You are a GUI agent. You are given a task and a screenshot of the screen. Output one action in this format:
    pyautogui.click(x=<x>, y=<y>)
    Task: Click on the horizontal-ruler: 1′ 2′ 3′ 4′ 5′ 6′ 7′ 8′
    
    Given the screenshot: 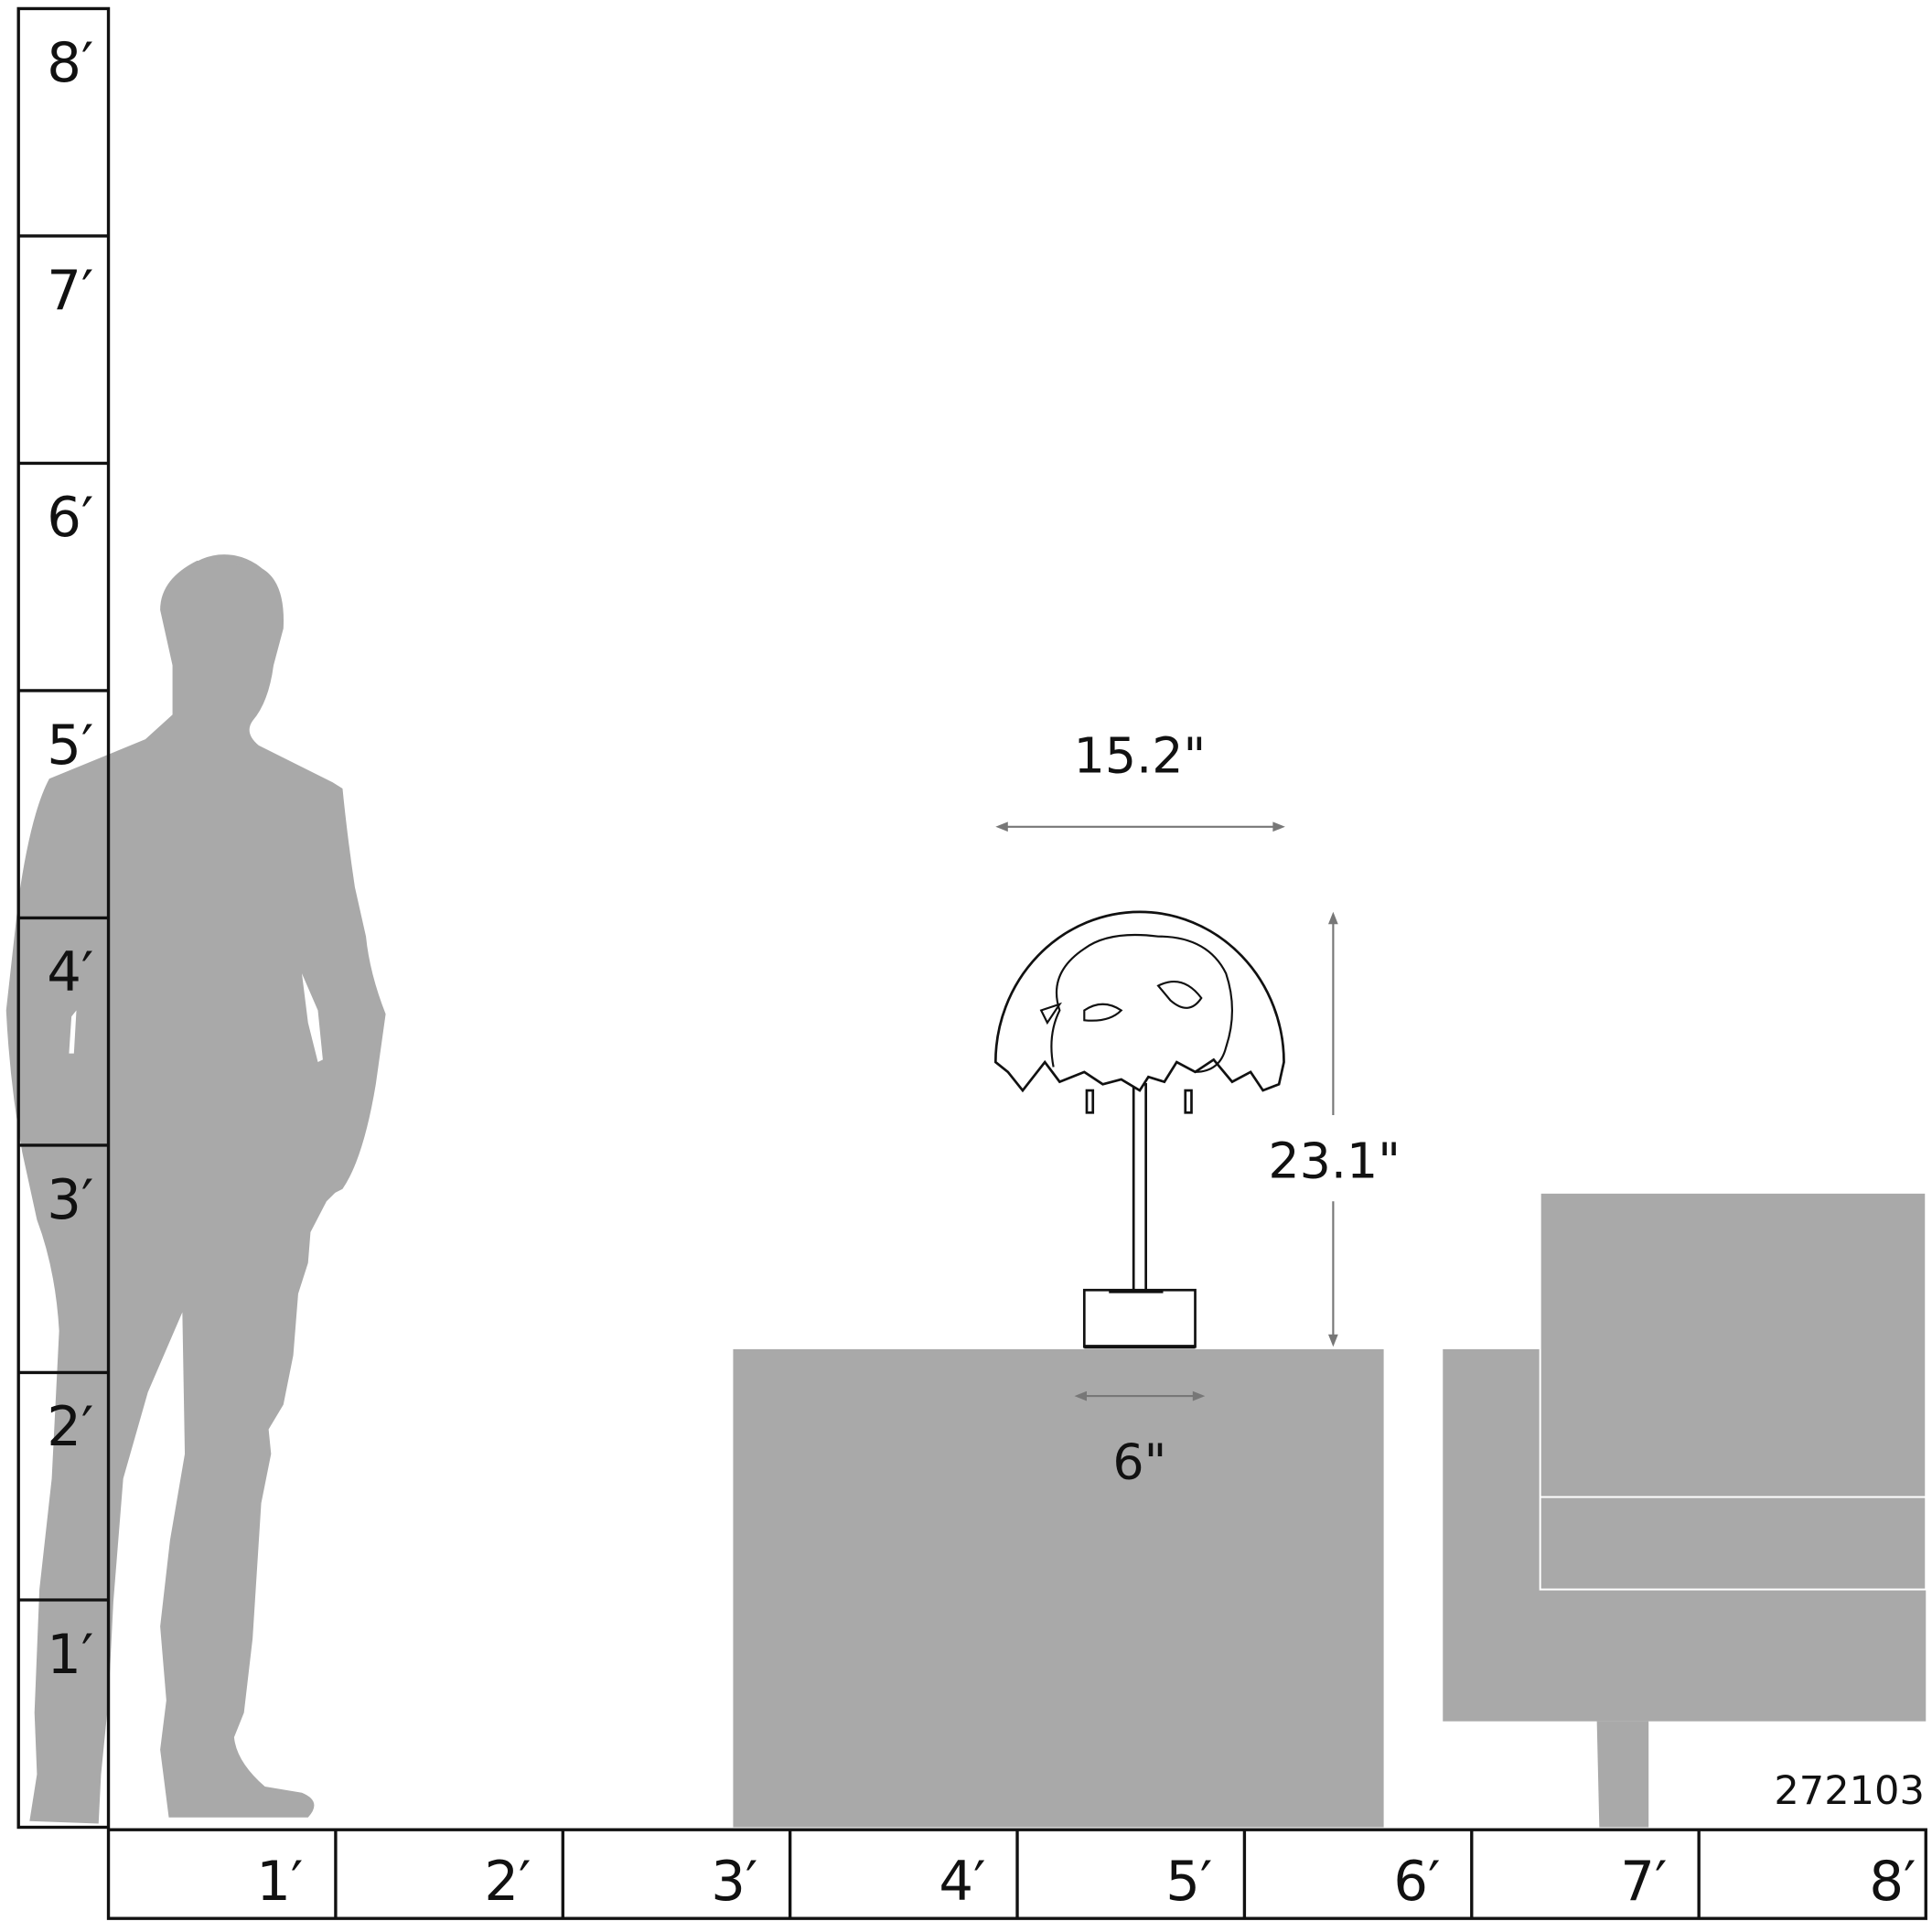 What is the action you would take?
    pyautogui.click(x=1016, y=1874)
    